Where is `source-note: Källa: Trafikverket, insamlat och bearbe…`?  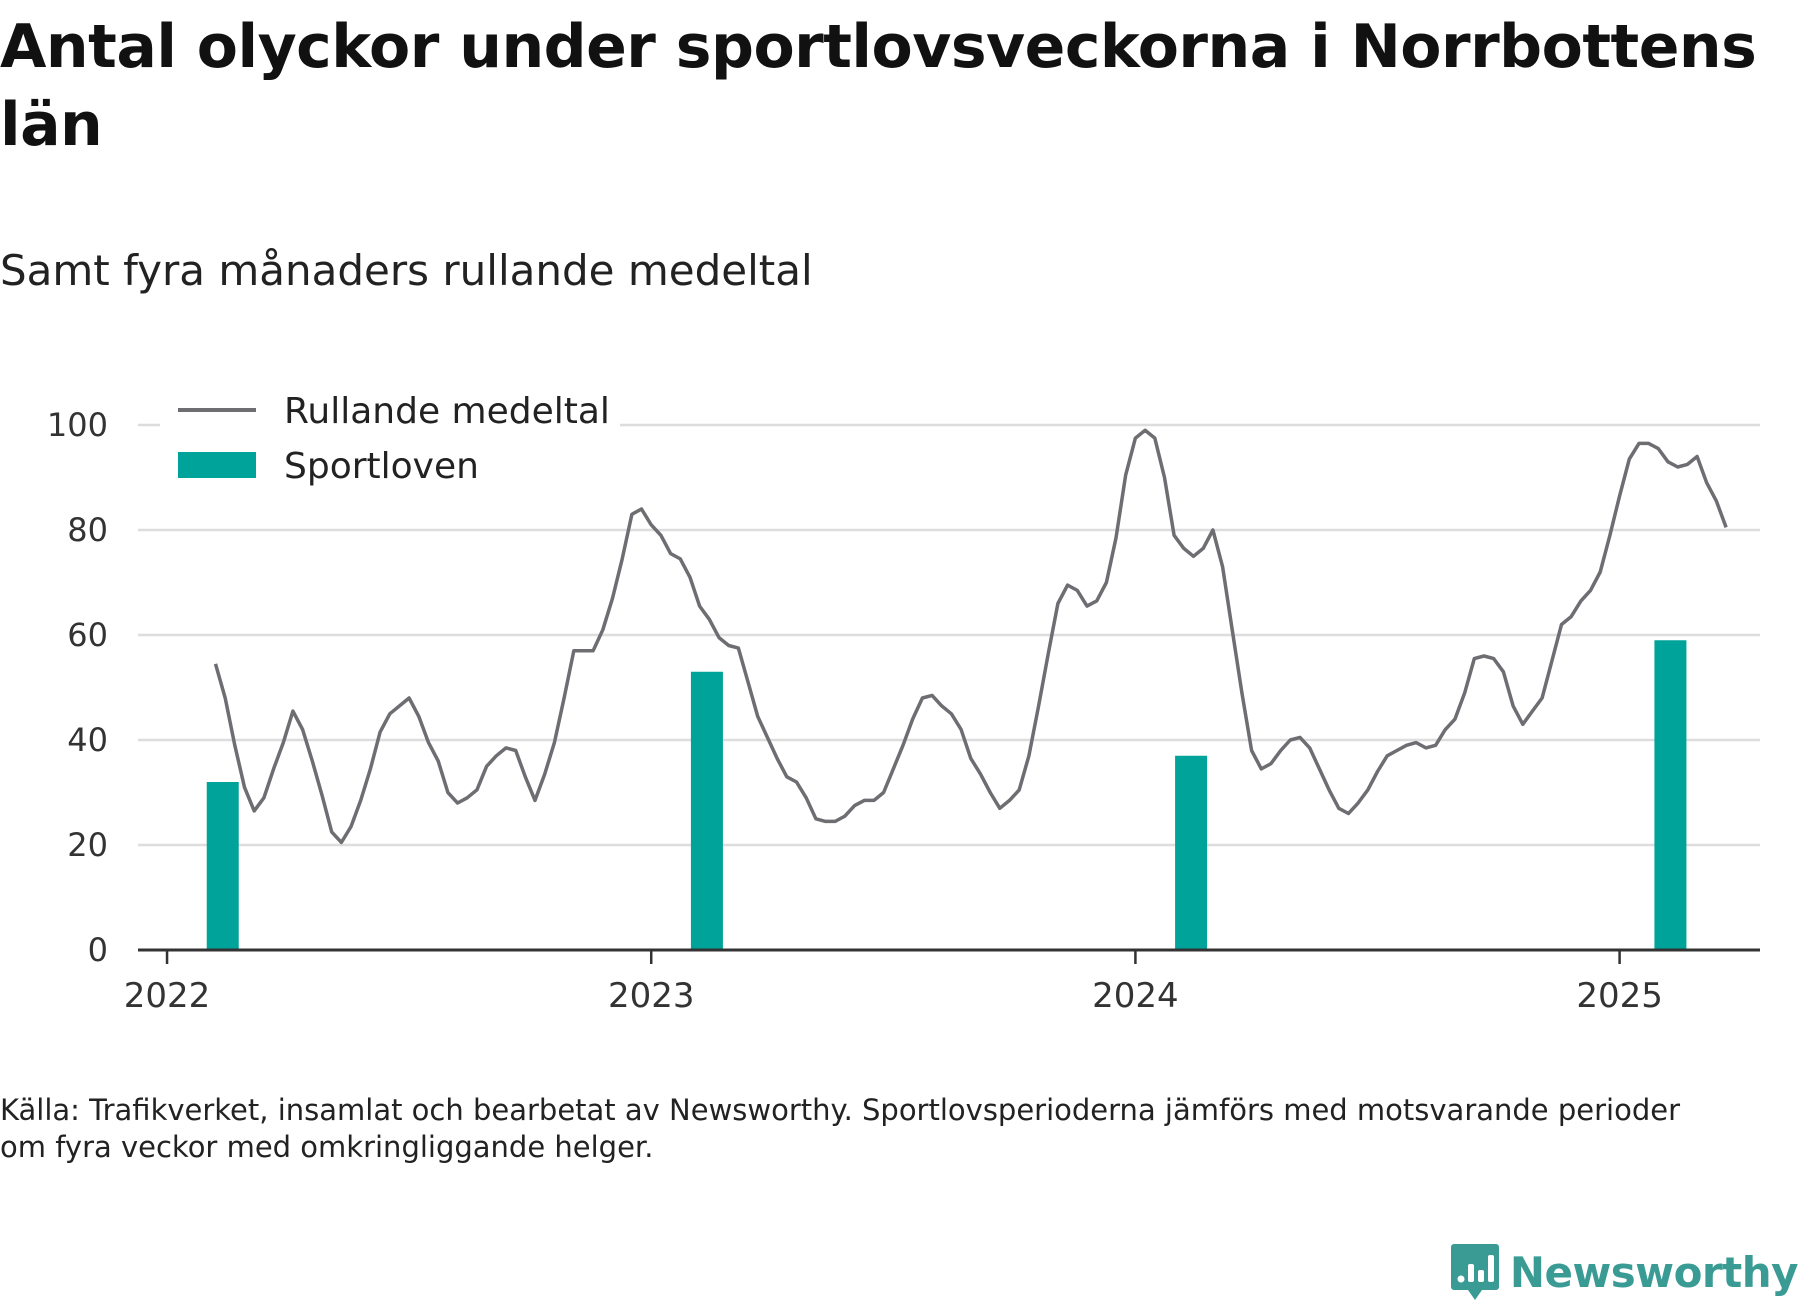
source-note: Källa: Trafikverket, insamlat och bearbe… is located at coordinates (840, 1128).